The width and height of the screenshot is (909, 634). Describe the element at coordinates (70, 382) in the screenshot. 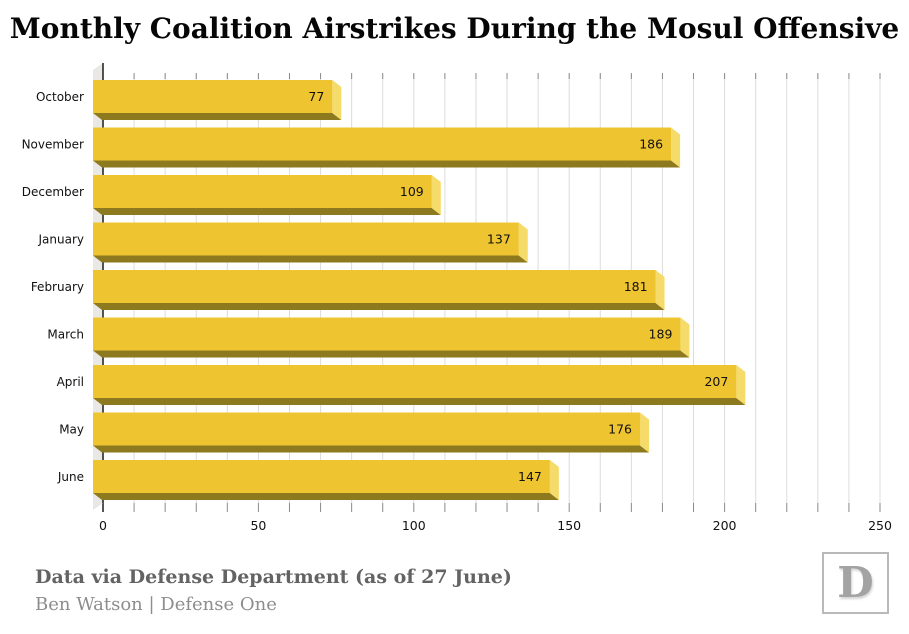

I see `category-label-april: April` at that location.